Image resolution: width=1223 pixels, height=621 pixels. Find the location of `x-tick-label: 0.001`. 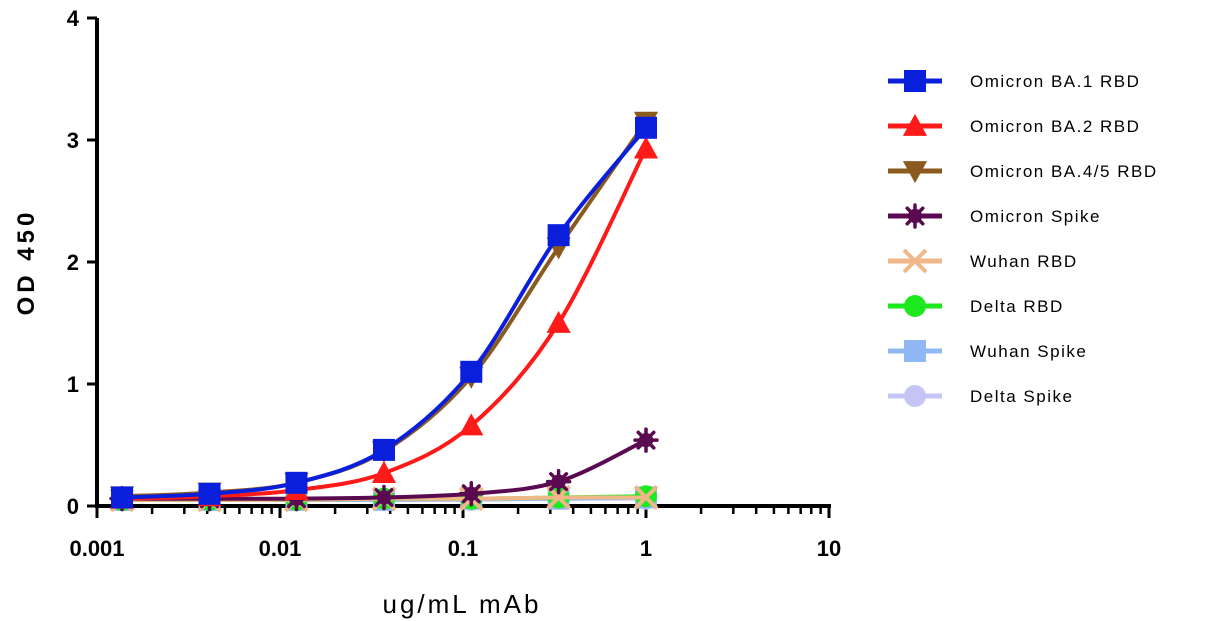

x-tick-label: 0.001 is located at coordinates (96, 548).